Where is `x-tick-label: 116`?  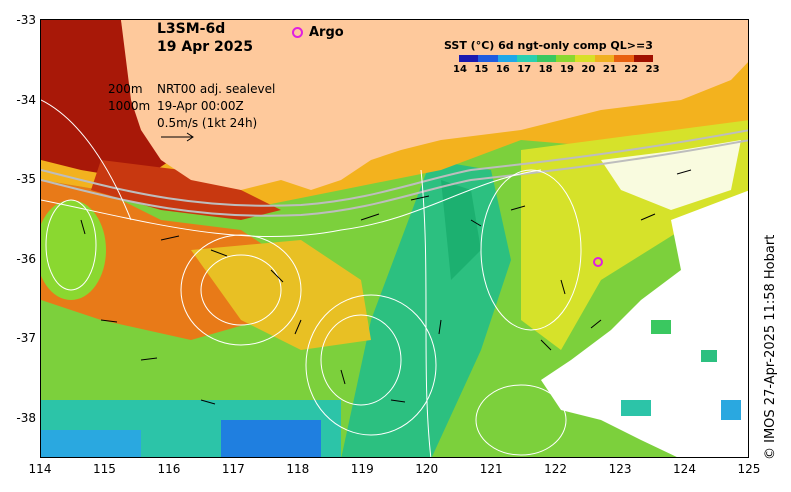
x-tick-label: 116 is located at coordinates (169, 469).